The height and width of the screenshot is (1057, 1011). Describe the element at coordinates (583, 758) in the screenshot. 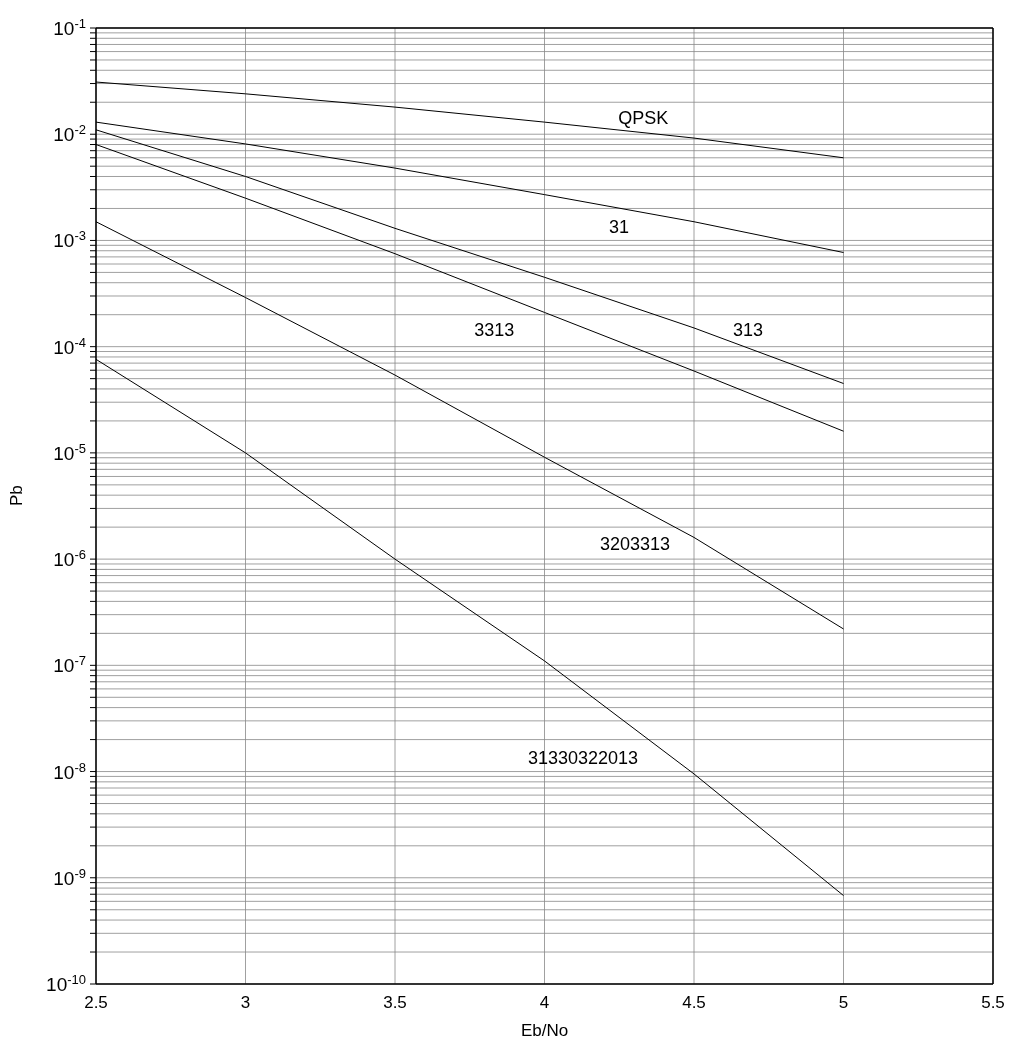

I see `series-label: 31330322013` at that location.